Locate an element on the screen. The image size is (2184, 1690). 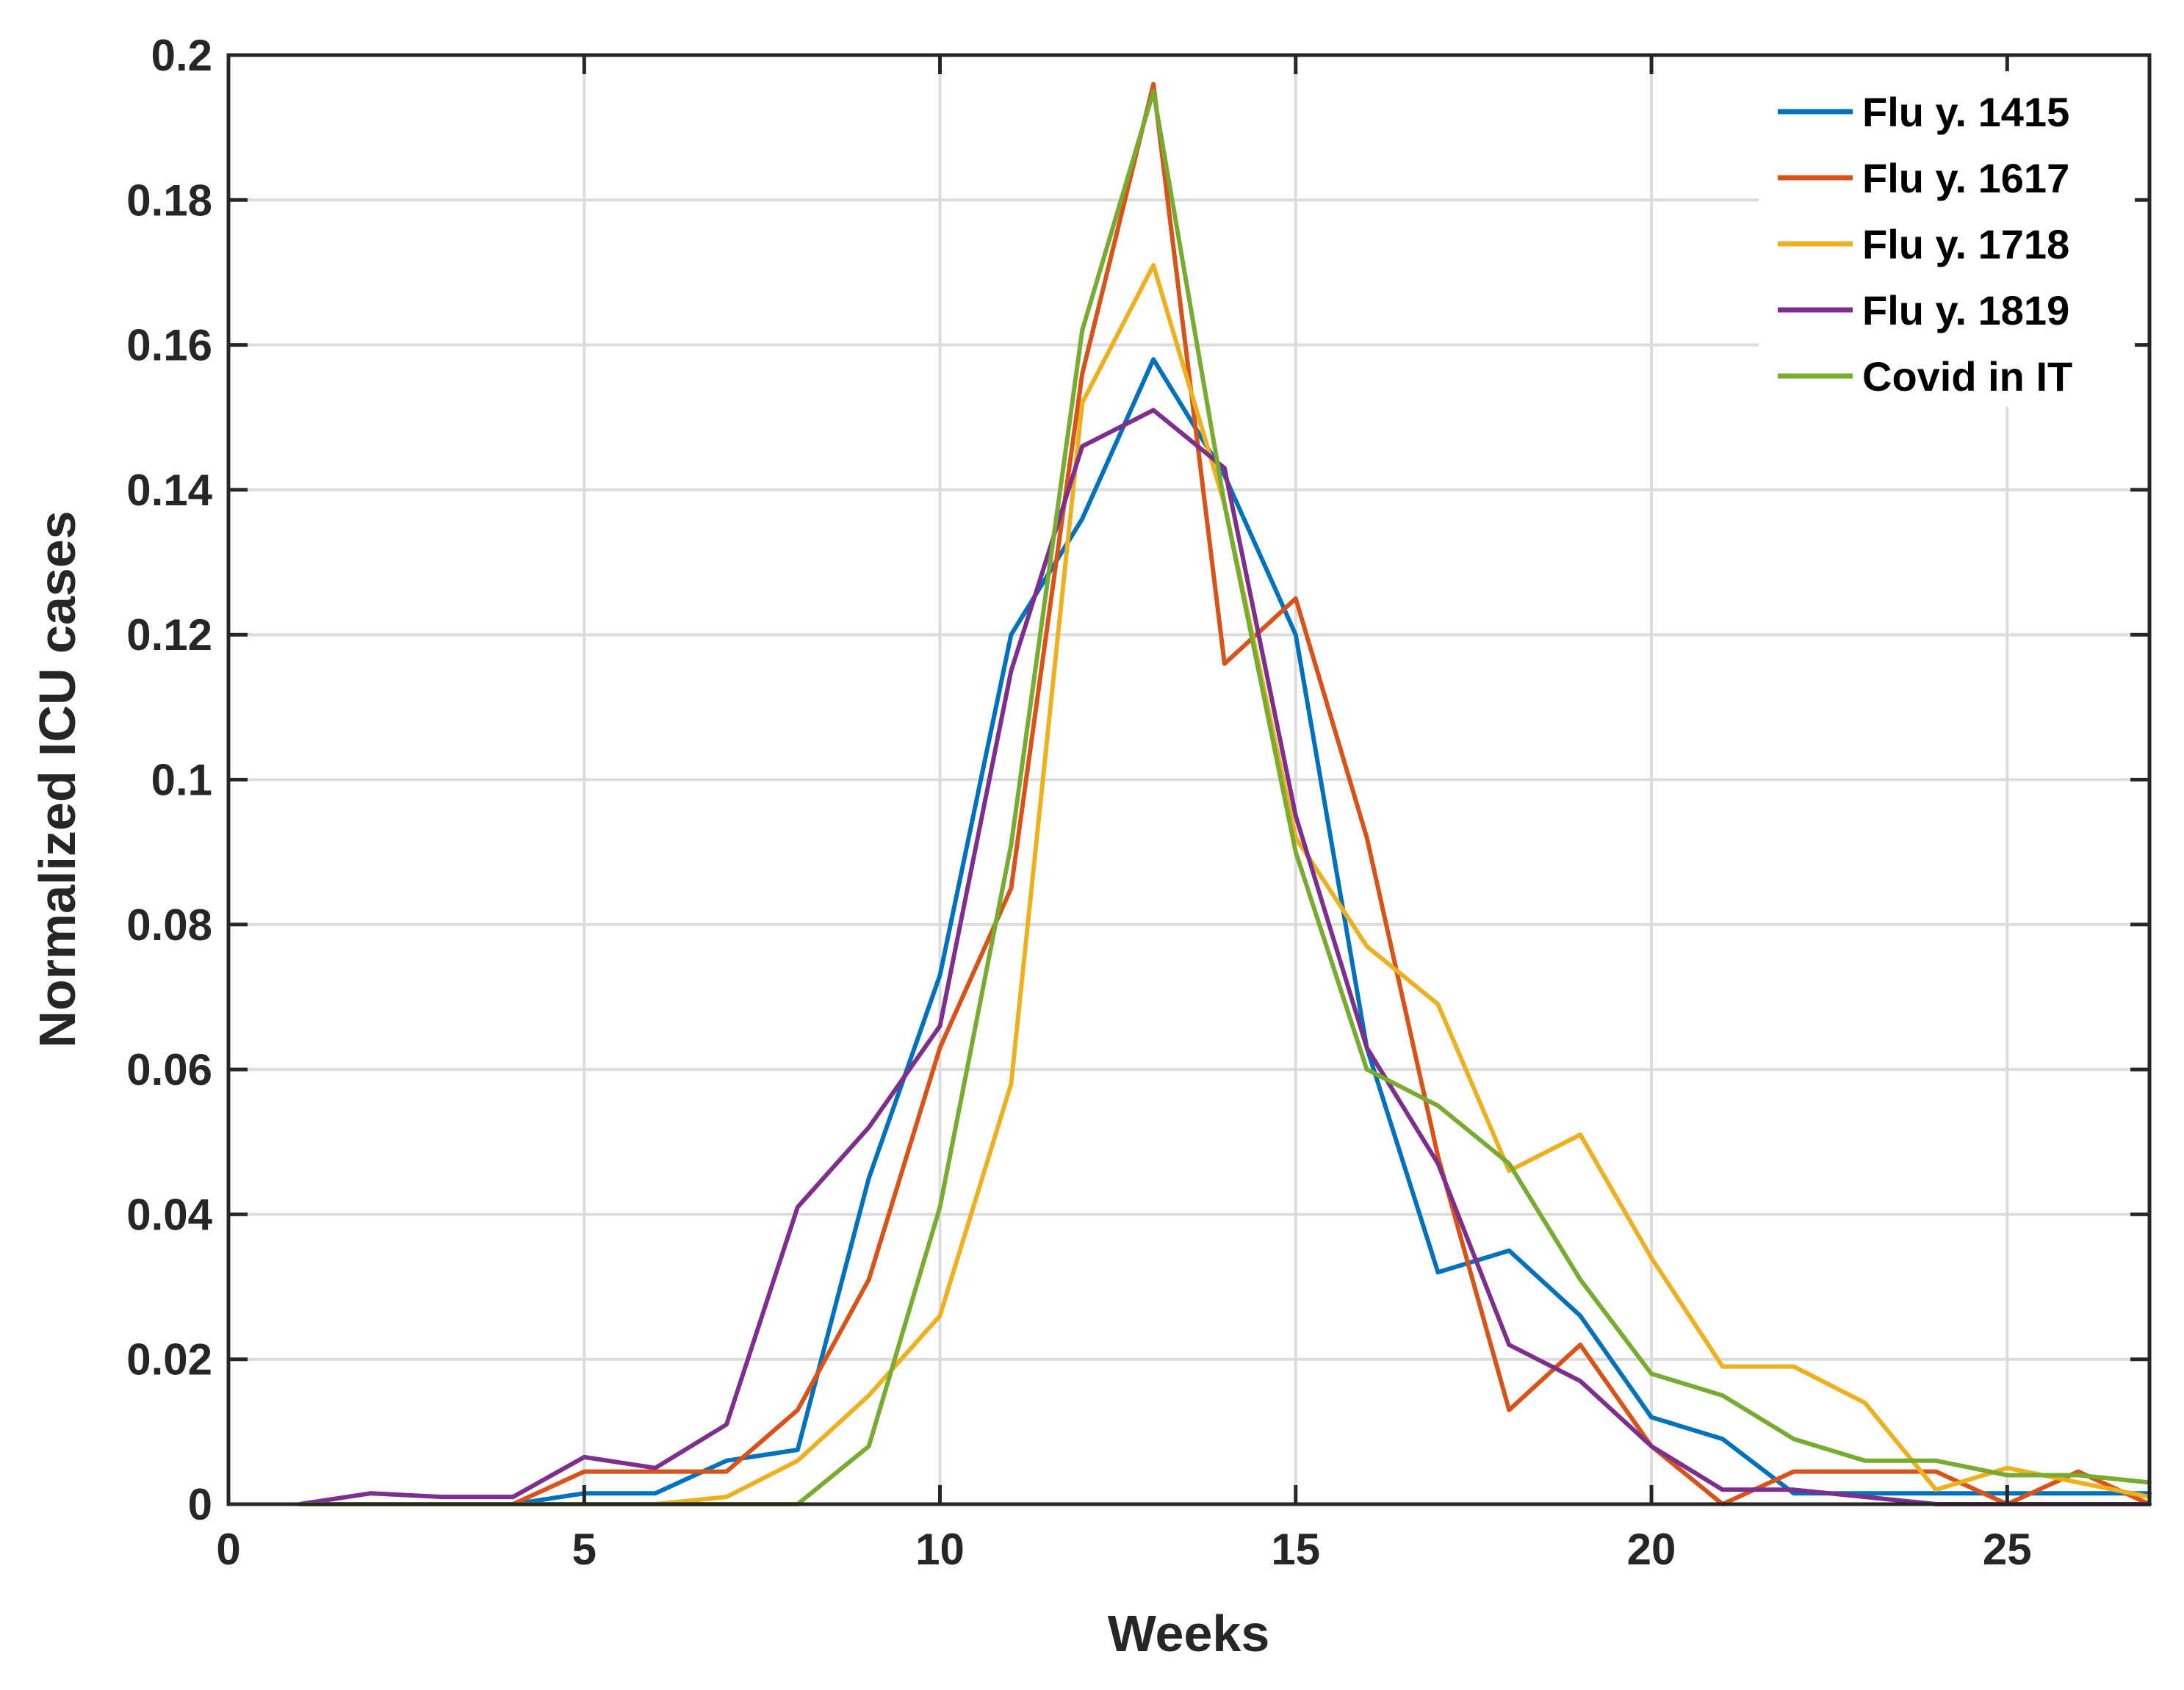
y-tick-label-3: 0.06 is located at coordinates (169, 1069).